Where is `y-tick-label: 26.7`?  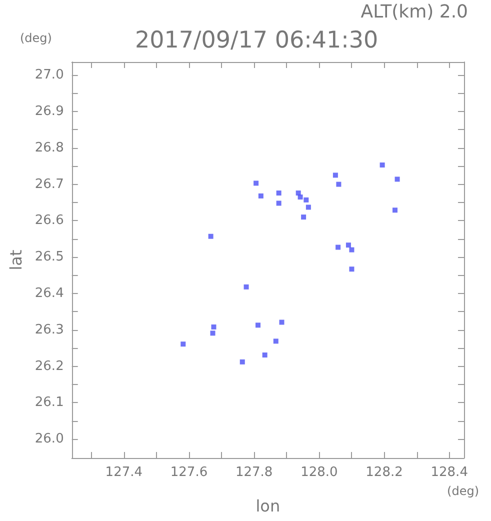
y-tick-label: 26.7 is located at coordinates (49, 184).